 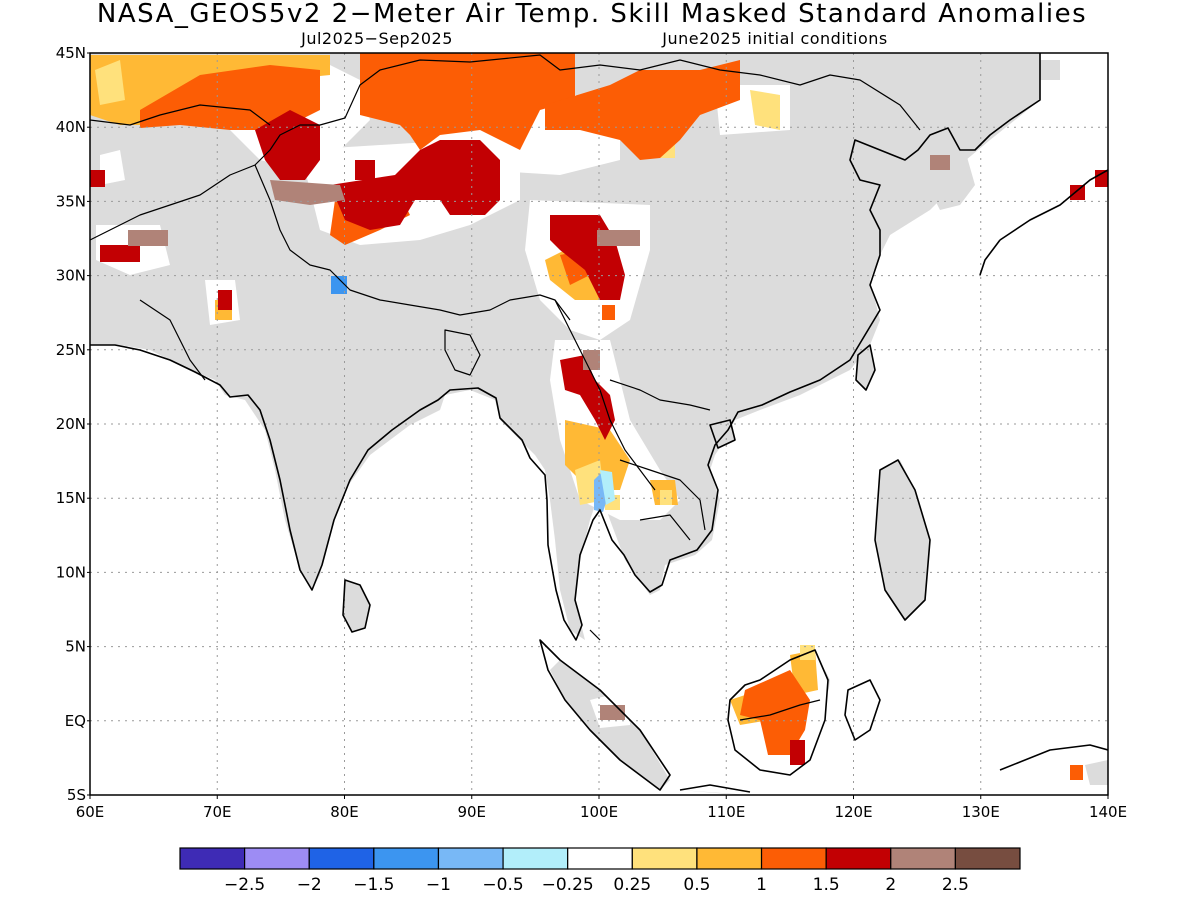 I want to click on lon-tick-label: 130E, so click(x=981, y=812).